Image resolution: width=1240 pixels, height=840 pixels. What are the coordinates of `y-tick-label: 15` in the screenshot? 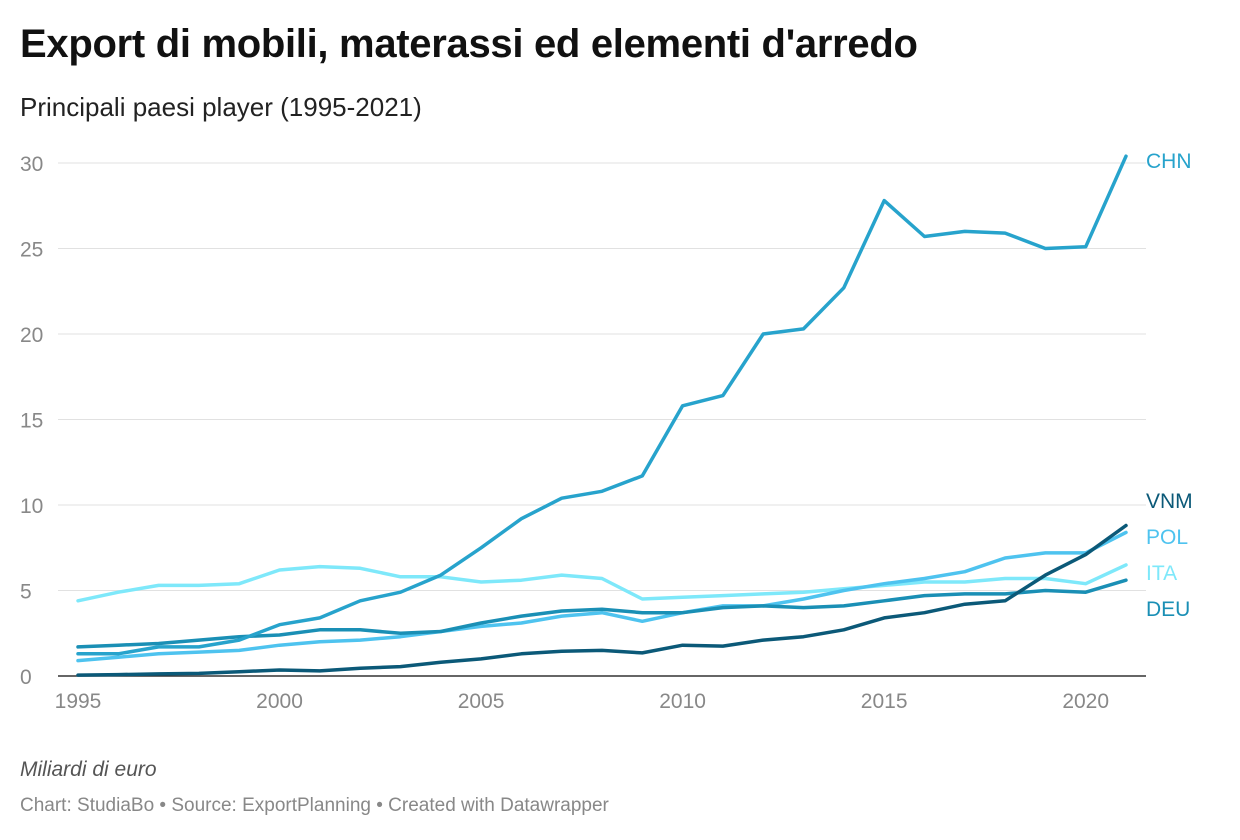 It's located at (31, 421).